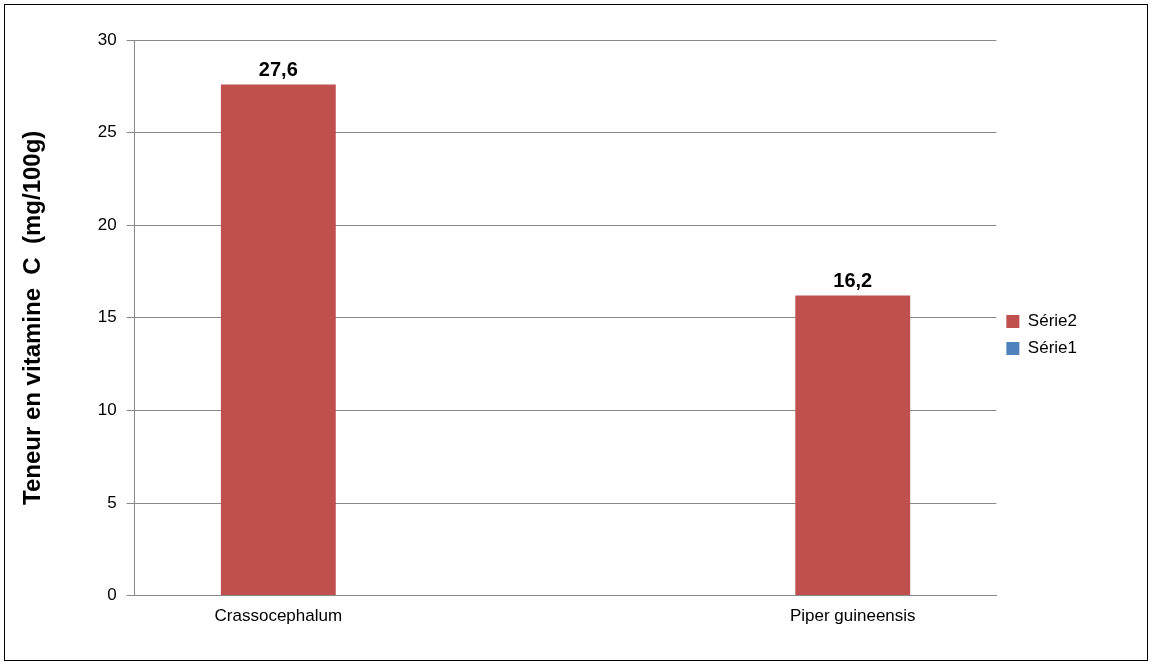  Describe the element at coordinates (112, 595) in the screenshot. I see `y-tick-label: 0` at that location.